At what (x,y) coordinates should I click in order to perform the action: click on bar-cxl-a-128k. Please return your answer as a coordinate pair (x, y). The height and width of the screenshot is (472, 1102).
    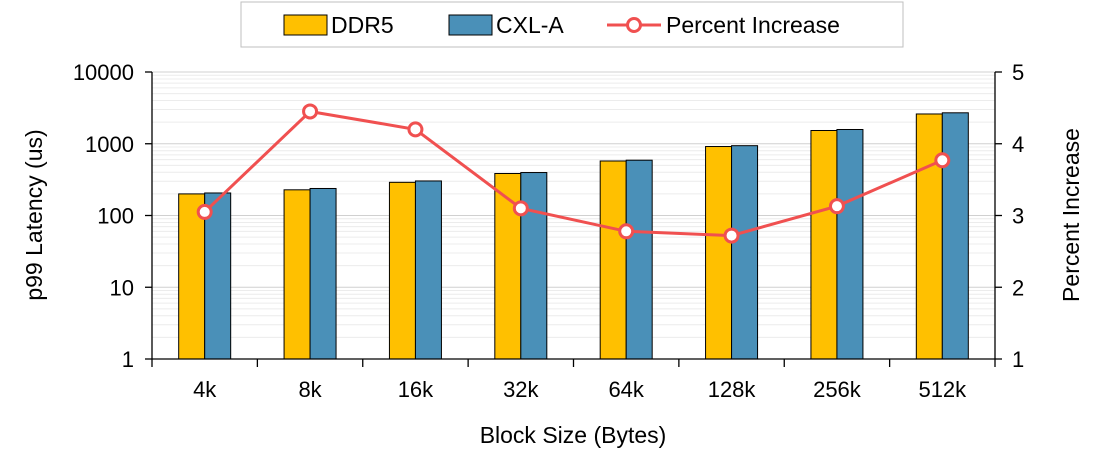
    Looking at the image, I should click on (745, 252).